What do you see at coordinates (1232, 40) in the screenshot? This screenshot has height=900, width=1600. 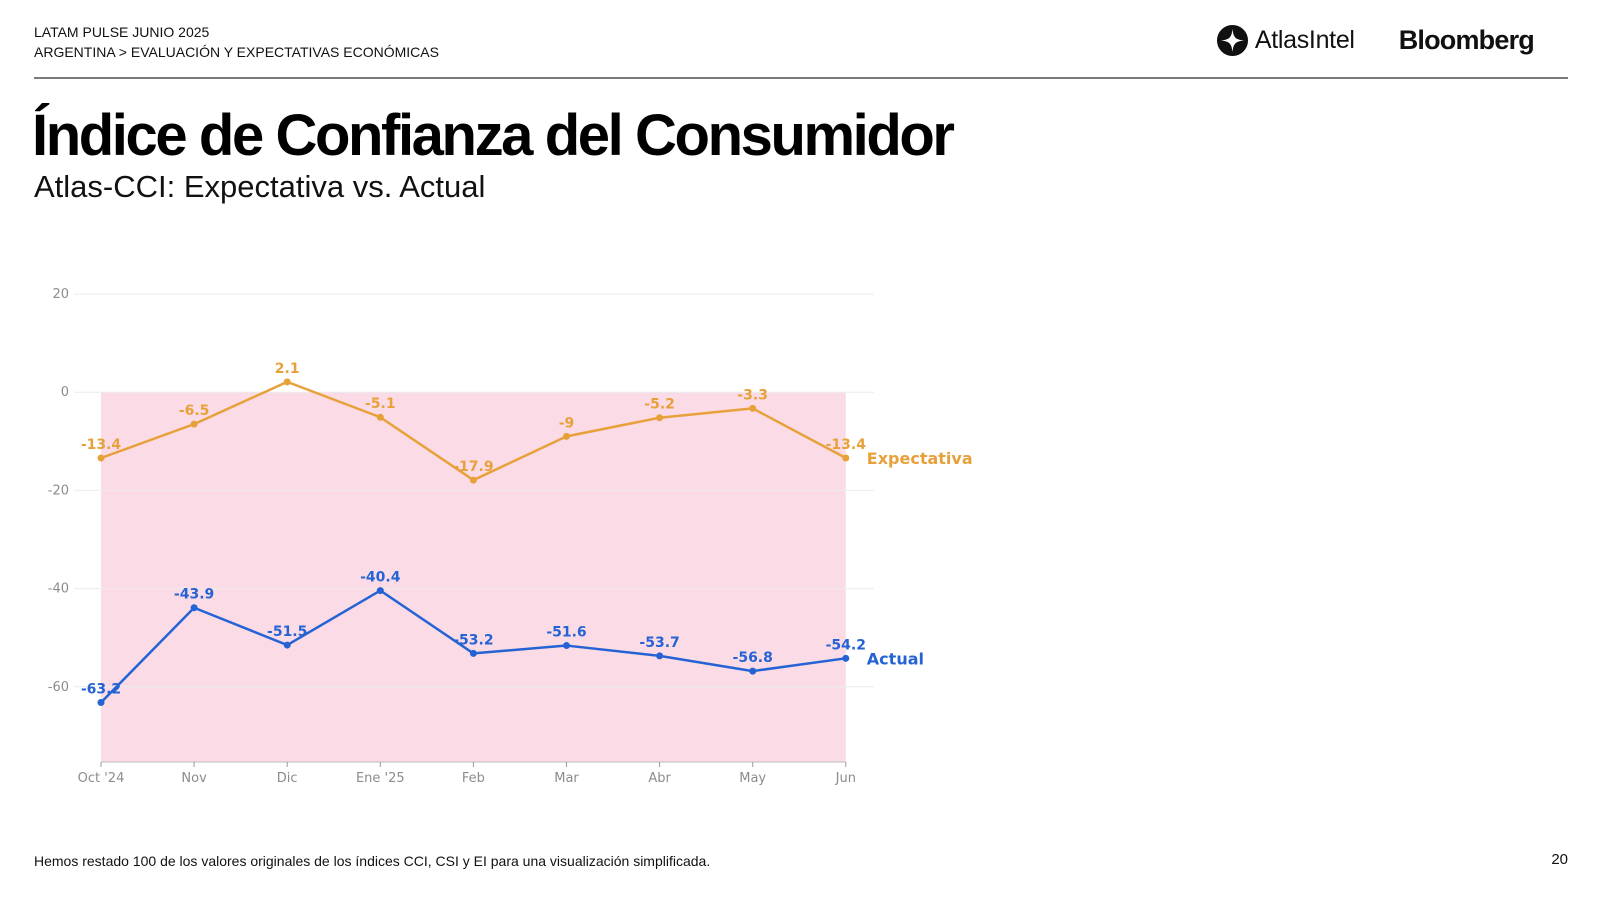 I see `atlasintel-mark-icon` at bounding box center [1232, 40].